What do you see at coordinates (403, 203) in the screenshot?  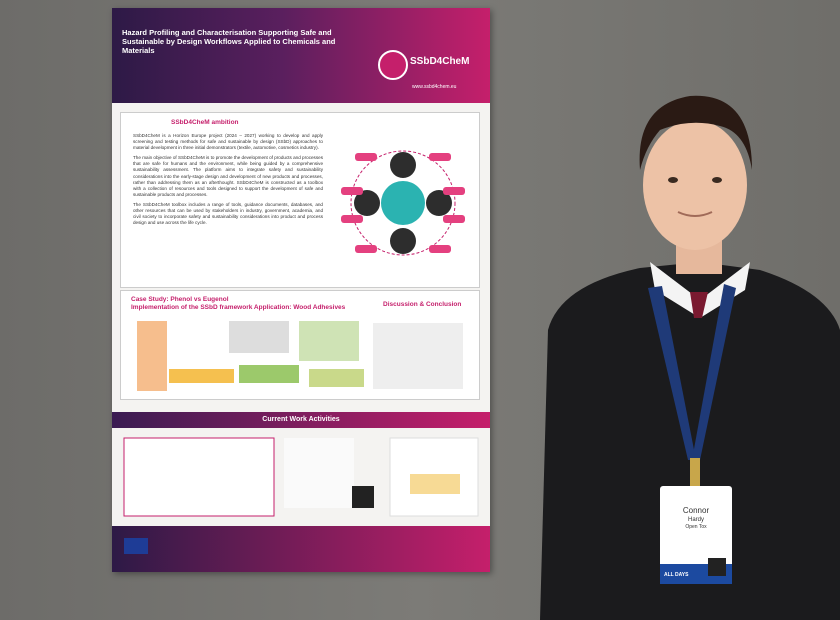 I see `framework-diagram` at bounding box center [403, 203].